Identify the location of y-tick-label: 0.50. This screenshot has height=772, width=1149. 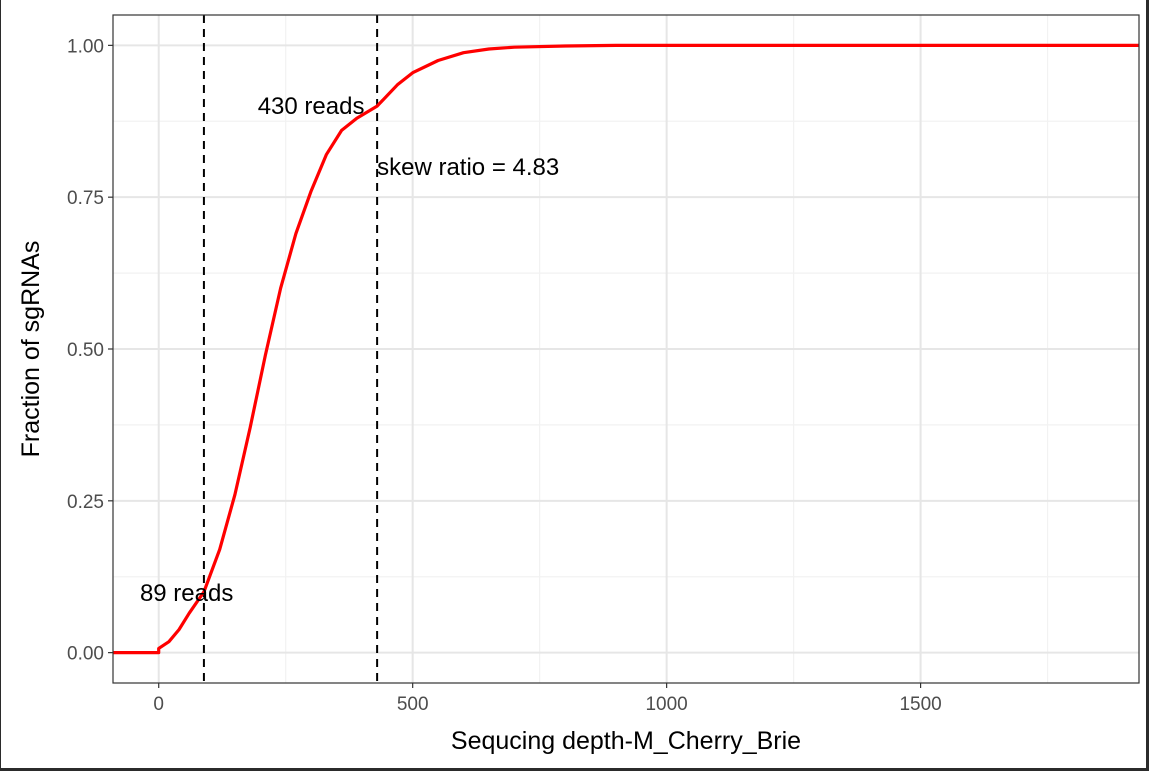
(85, 350).